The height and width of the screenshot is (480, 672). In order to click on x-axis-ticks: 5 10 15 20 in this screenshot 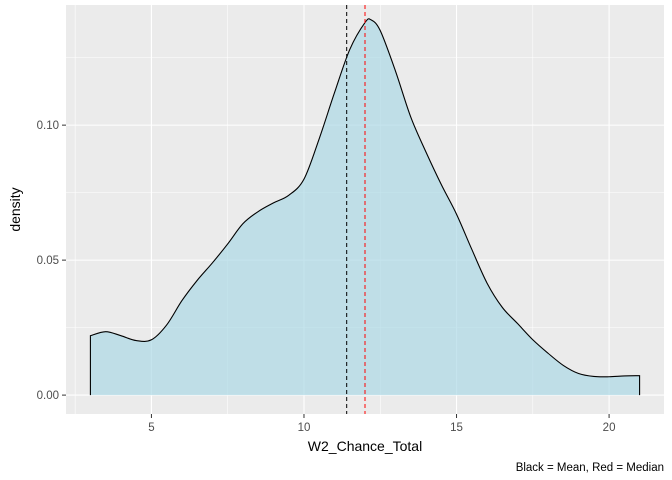, I will do `click(381, 424)`.